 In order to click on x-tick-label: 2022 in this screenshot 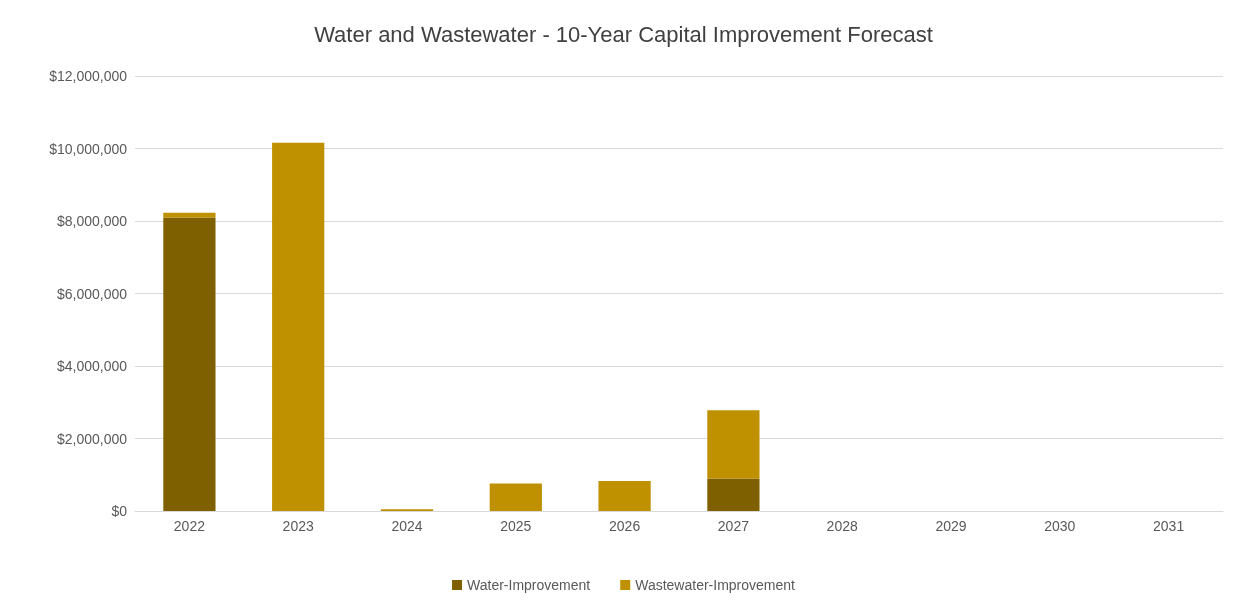, I will do `click(189, 526)`.